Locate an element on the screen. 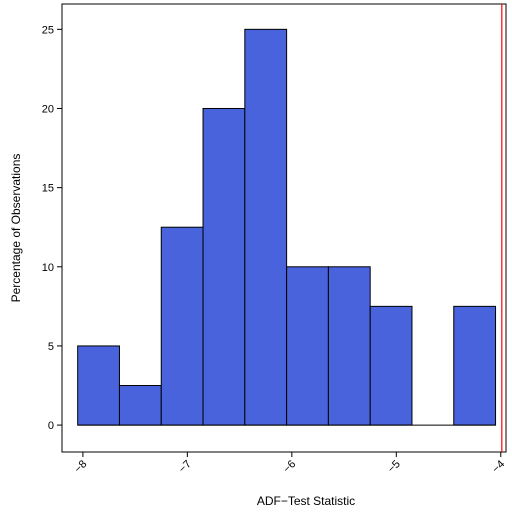  y-tick-label: 25 is located at coordinates (48, 30).